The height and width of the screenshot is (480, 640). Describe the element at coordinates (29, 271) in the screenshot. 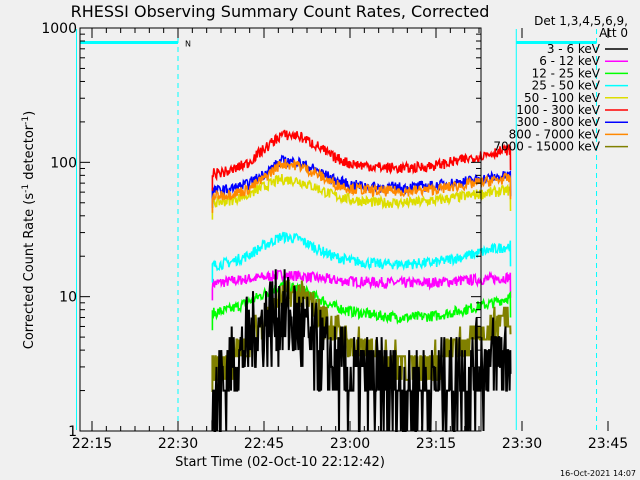

I see `y-label-main: Corrected Count Rate (s` at that location.